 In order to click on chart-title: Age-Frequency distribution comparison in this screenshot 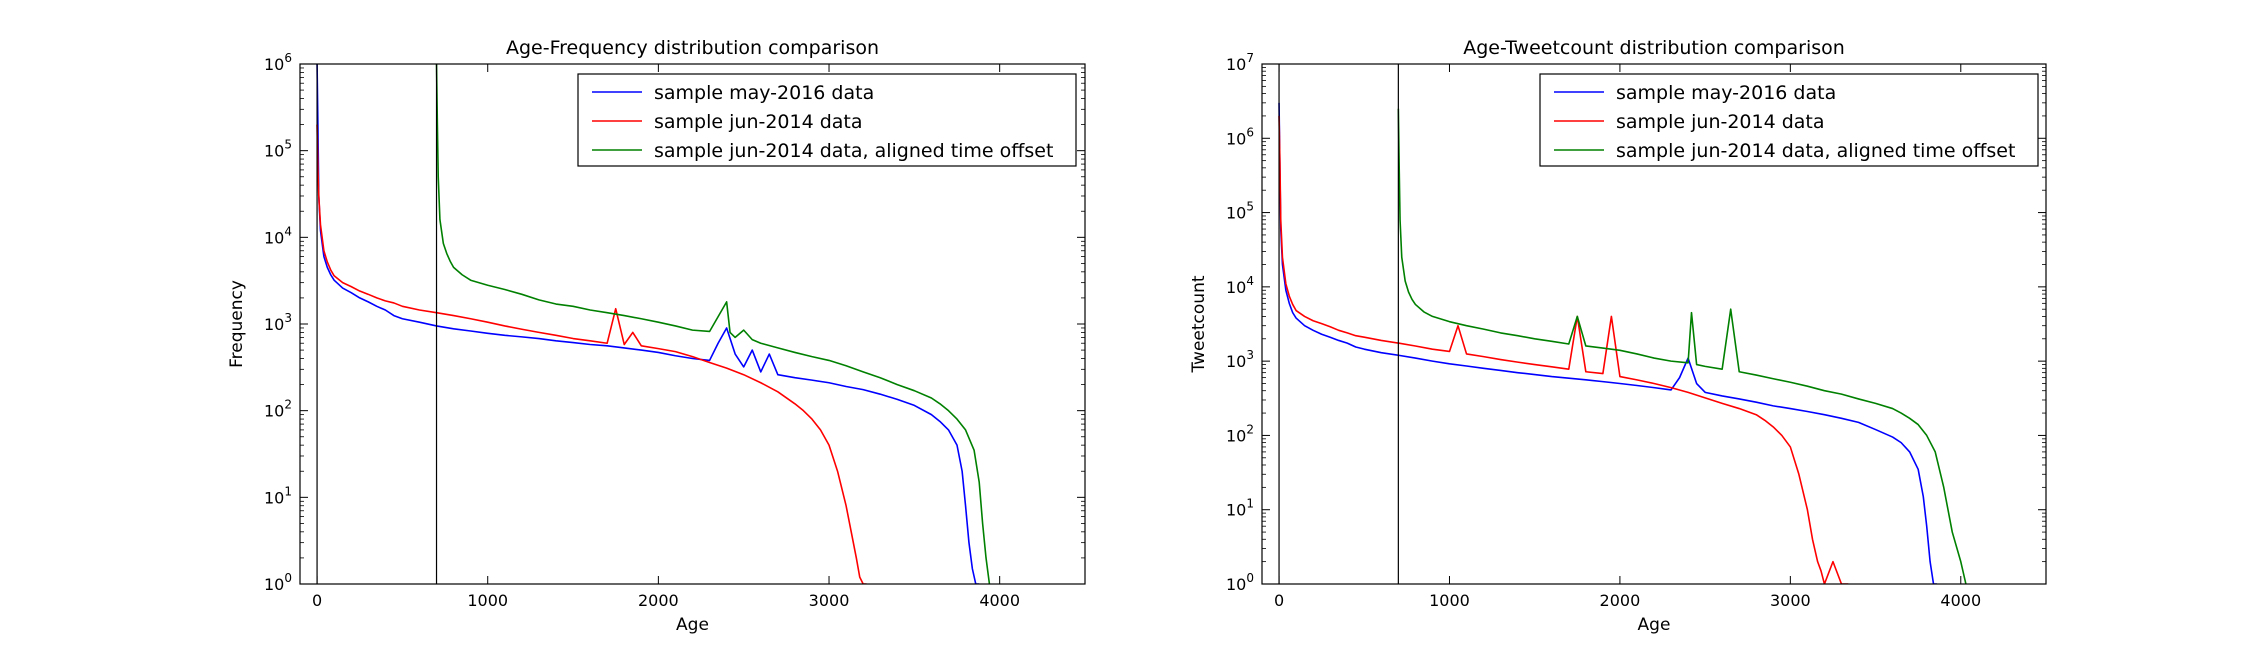, I will do `click(692, 48)`.